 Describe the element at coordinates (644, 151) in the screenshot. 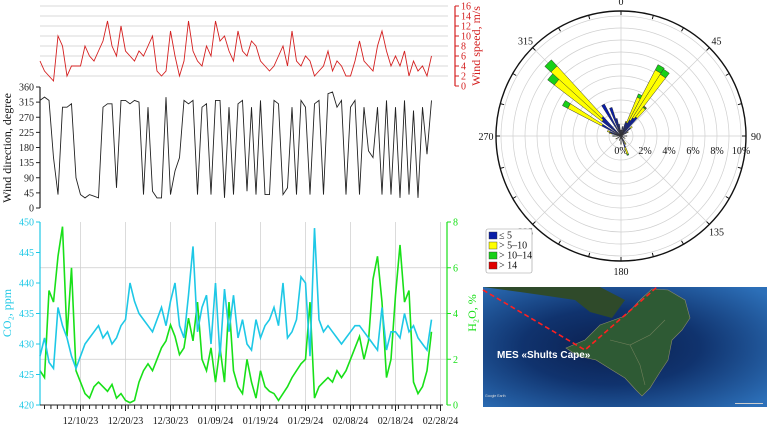

I see `rose-radial-label: 2%` at that location.